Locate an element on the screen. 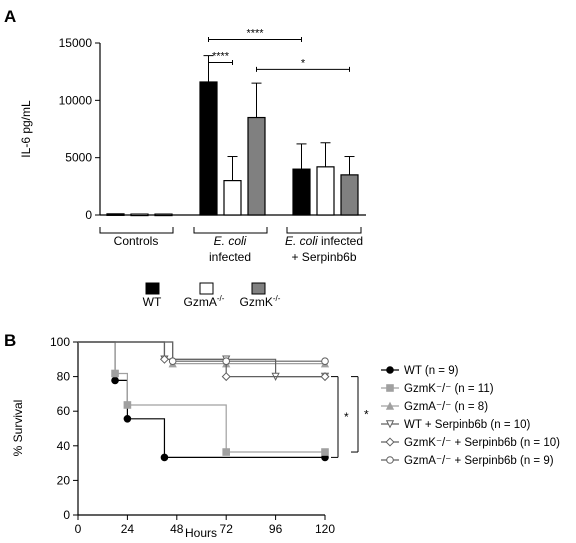 The image size is (576, 543). group-label-infected: infected is located at coordinates (230, 257).